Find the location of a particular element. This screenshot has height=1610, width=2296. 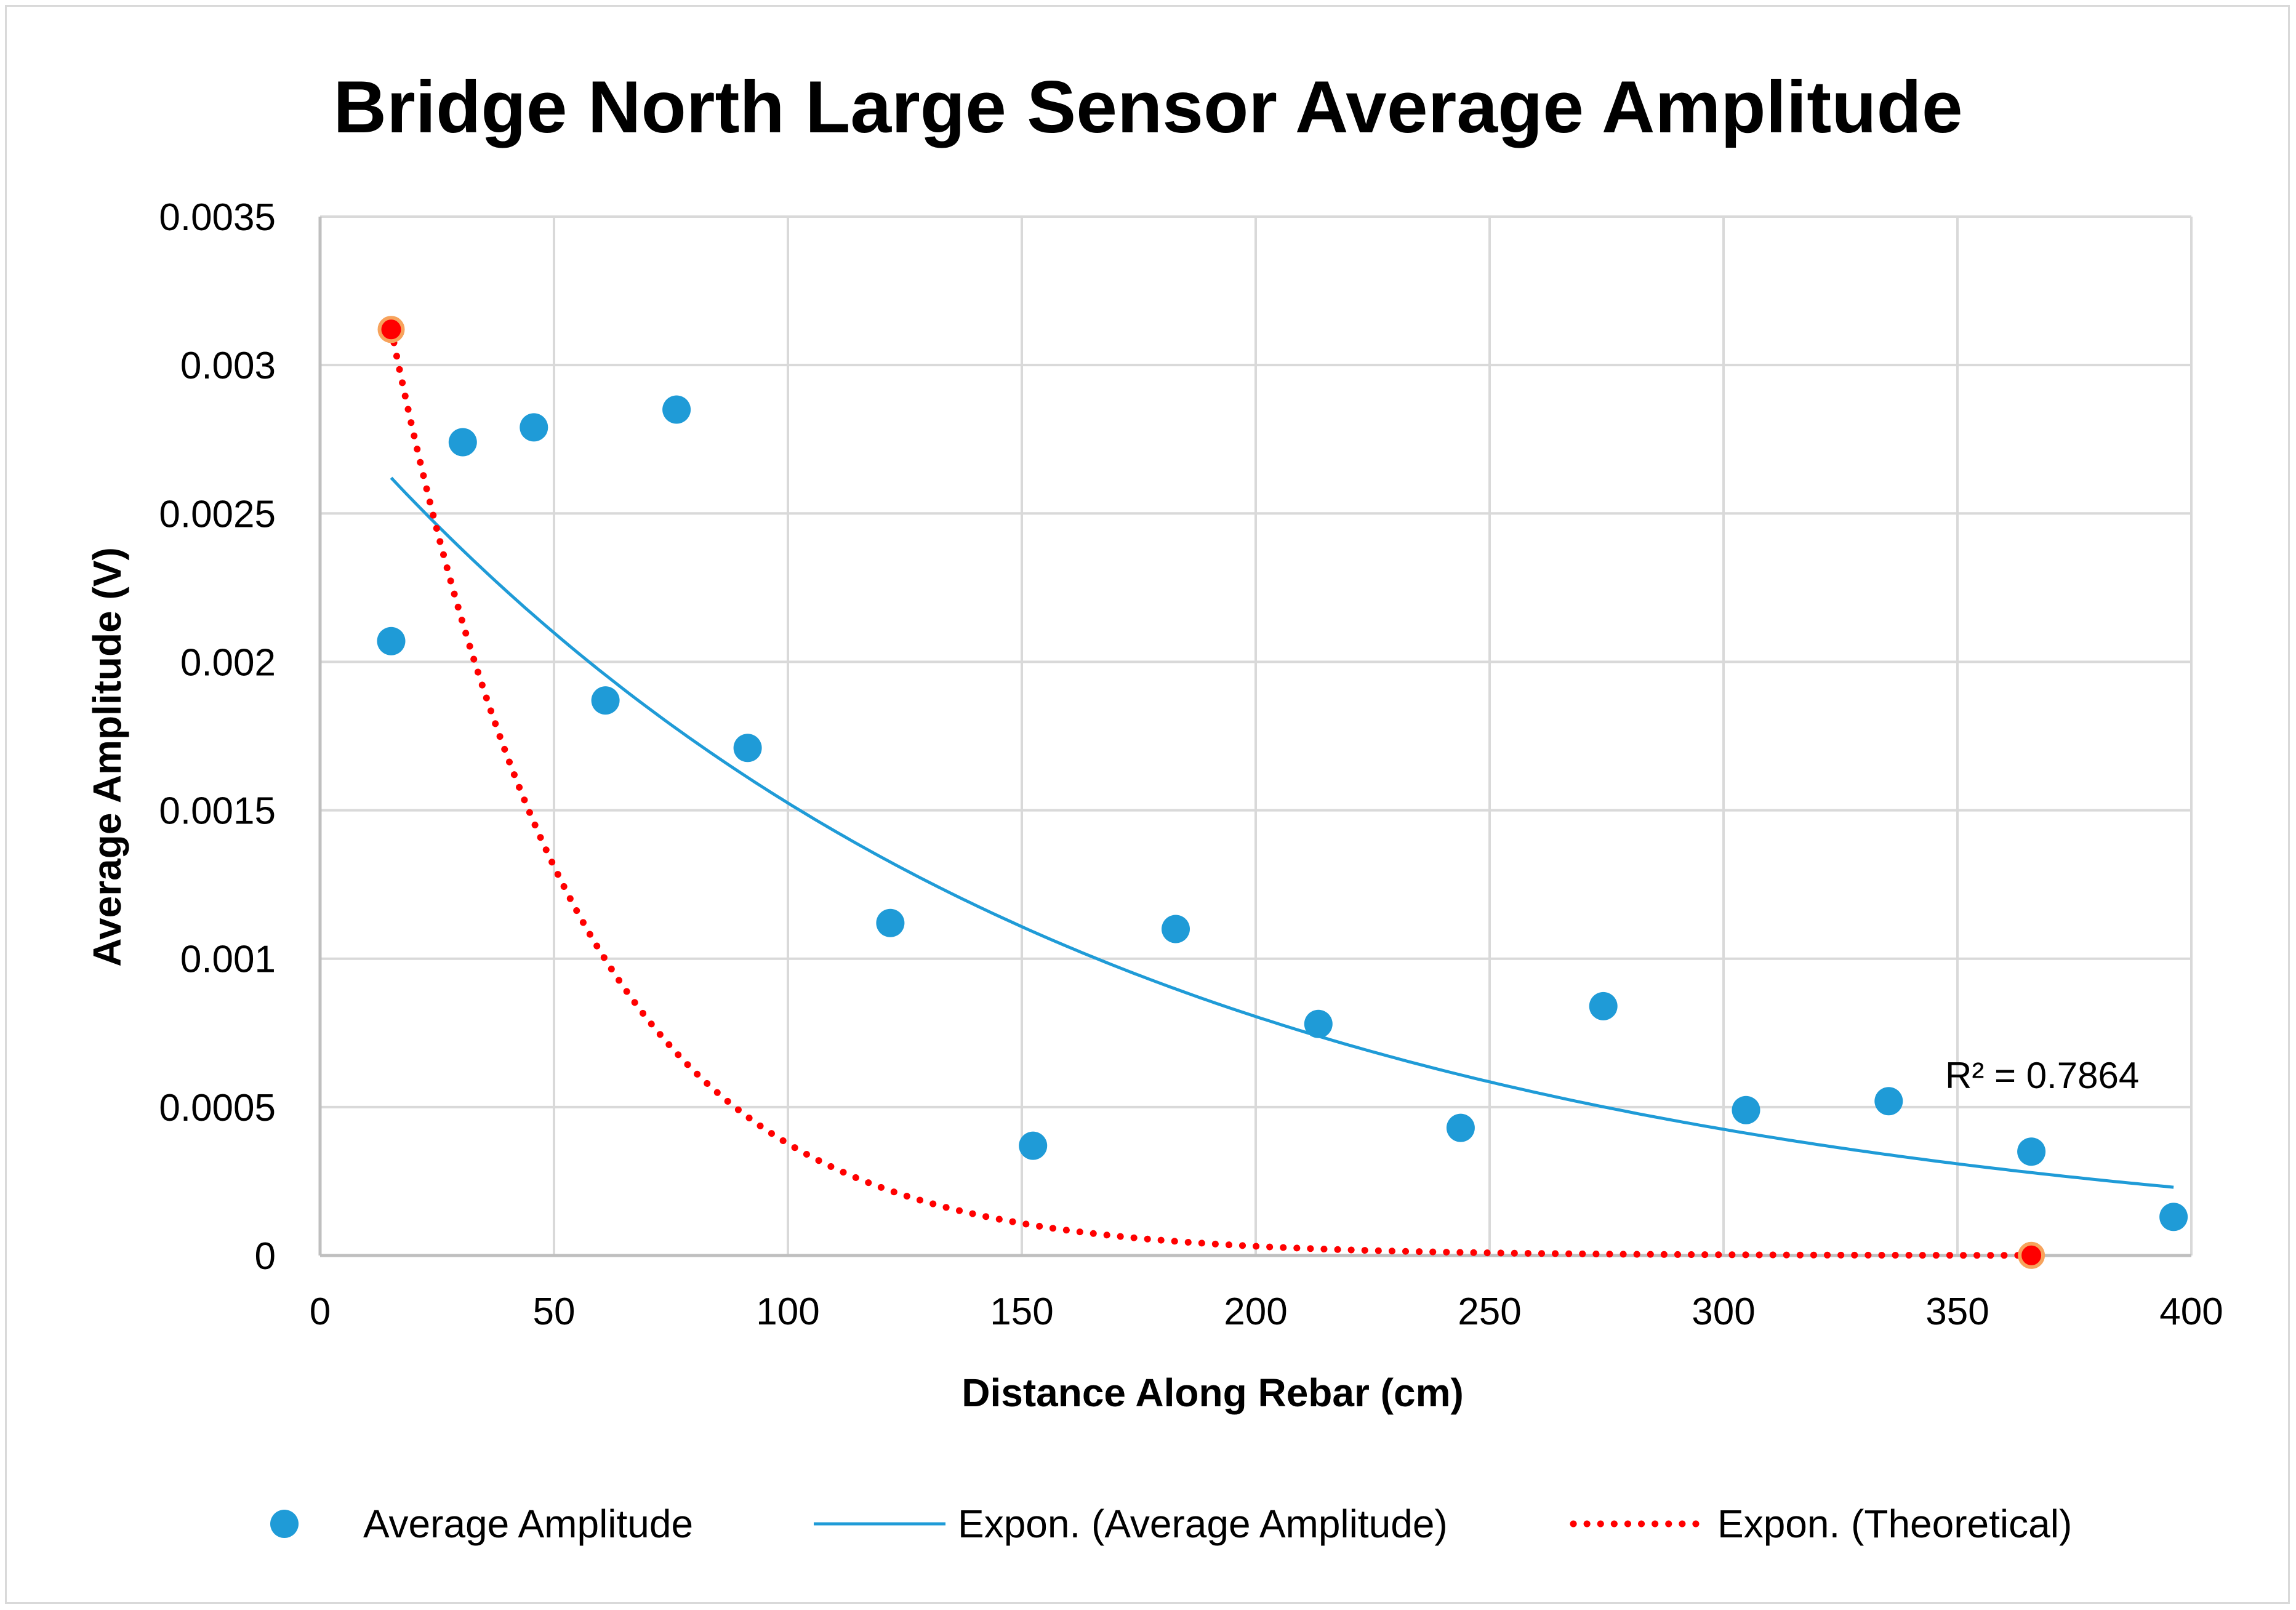

x-tick-label: 300 is located at coordinates (1723, 1312).